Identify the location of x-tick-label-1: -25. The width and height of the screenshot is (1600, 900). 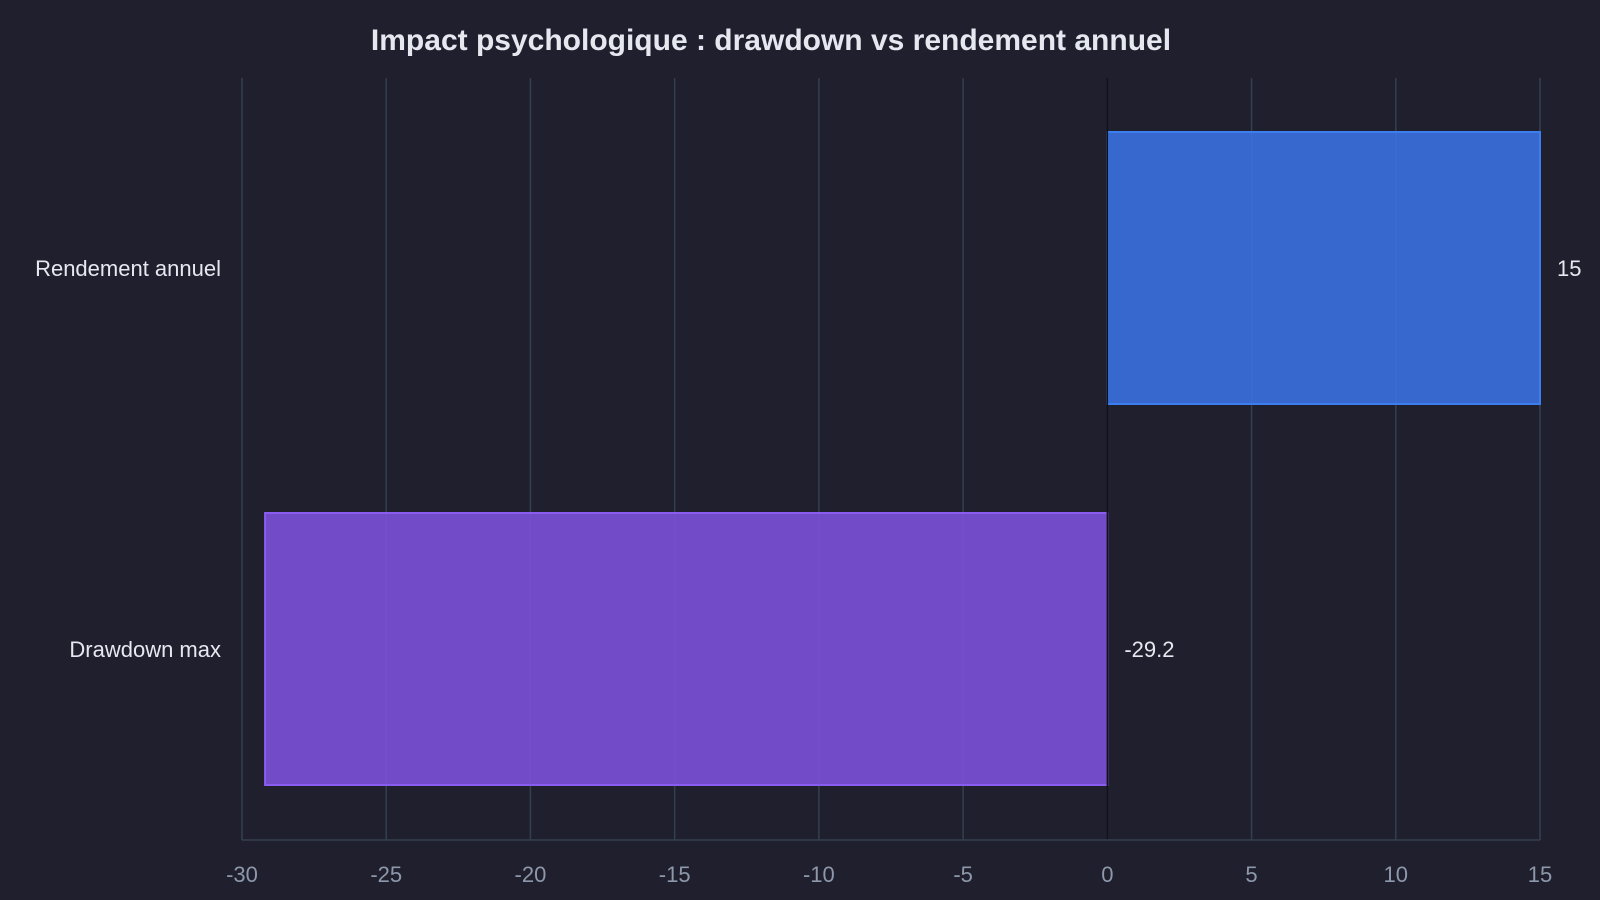
(386, 874).